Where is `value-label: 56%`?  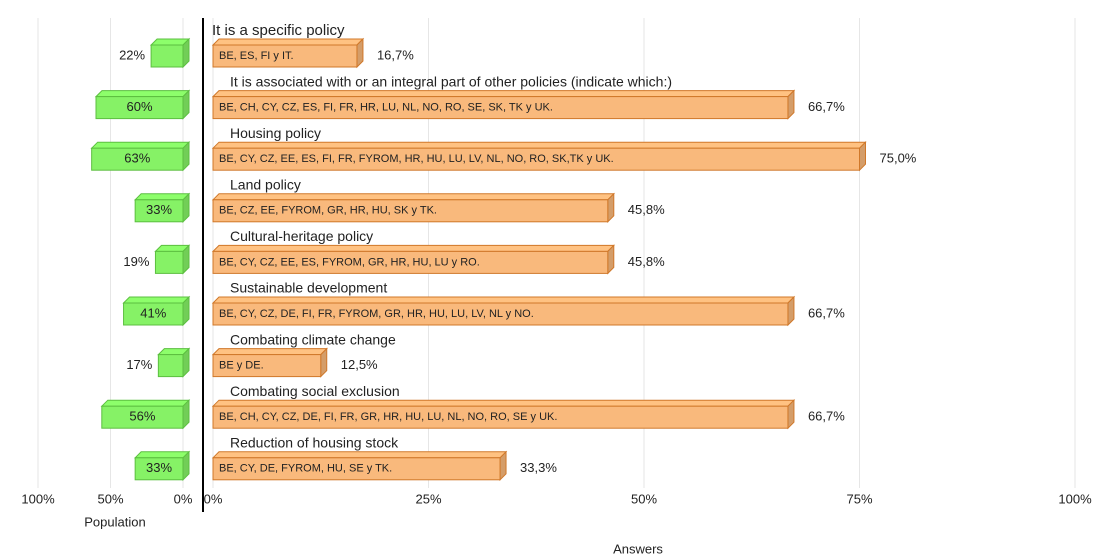 value-label: 56% is located at coordinates (142, 416).